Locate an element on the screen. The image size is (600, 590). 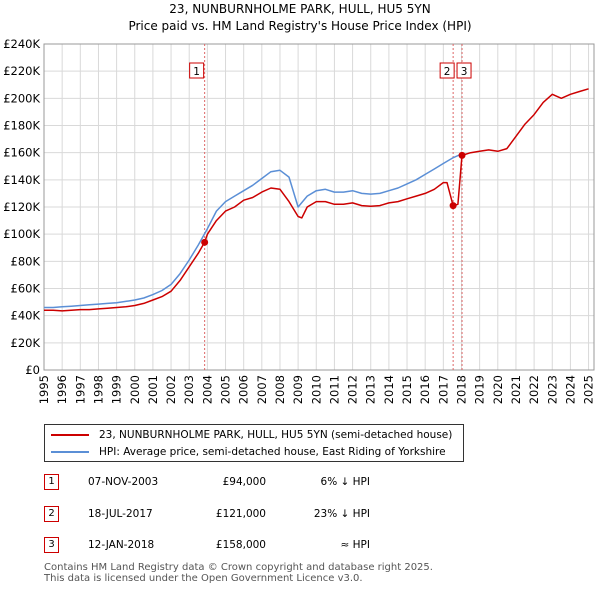
x-tick-label: 2016 is located at coordinates (425, 389).